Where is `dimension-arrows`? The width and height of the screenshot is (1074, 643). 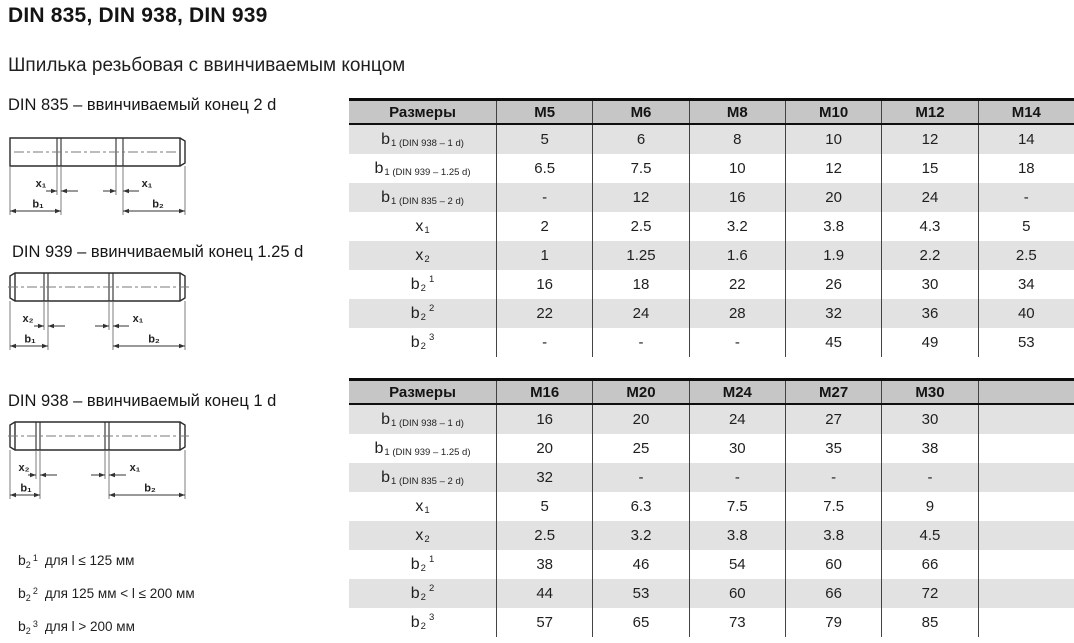 dimension-arrows is located at coordinates (97, 201).